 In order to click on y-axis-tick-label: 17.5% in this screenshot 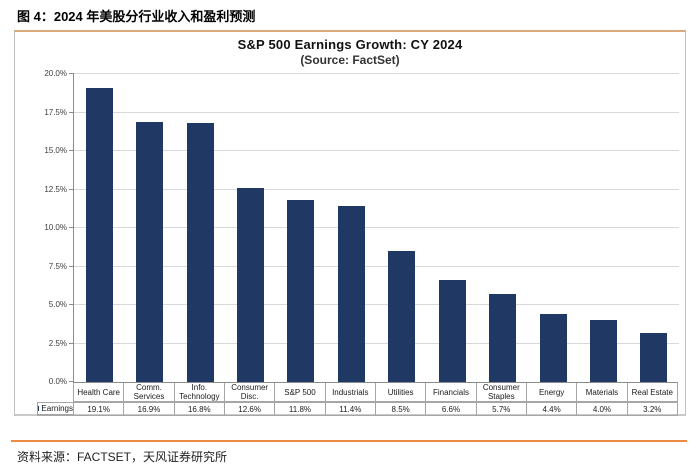, I will do `click(55, 112)`.